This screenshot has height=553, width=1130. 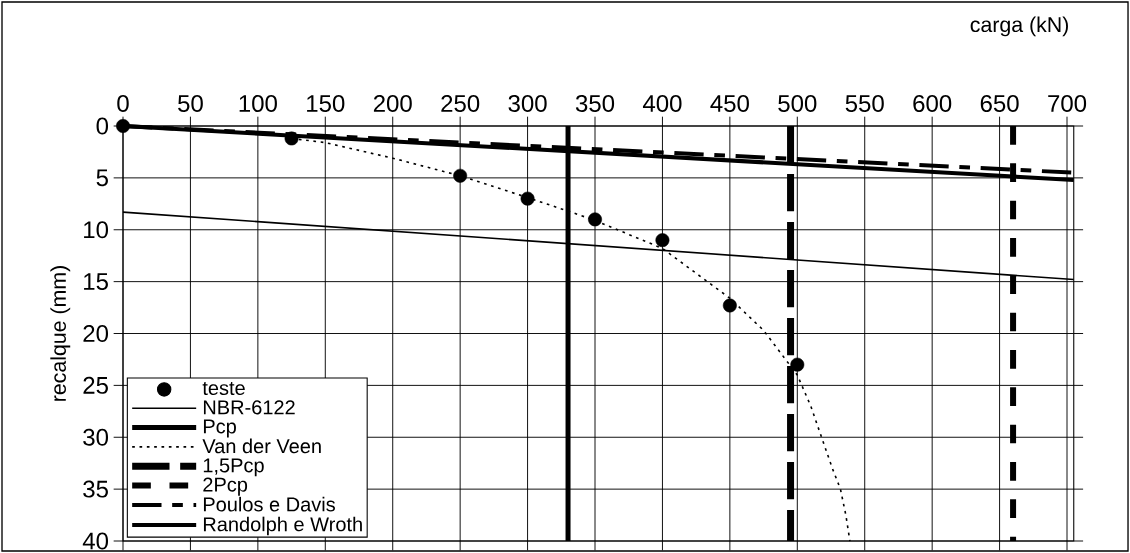 I want to click on x-tick-label: 300, so click(x=527, y=103).